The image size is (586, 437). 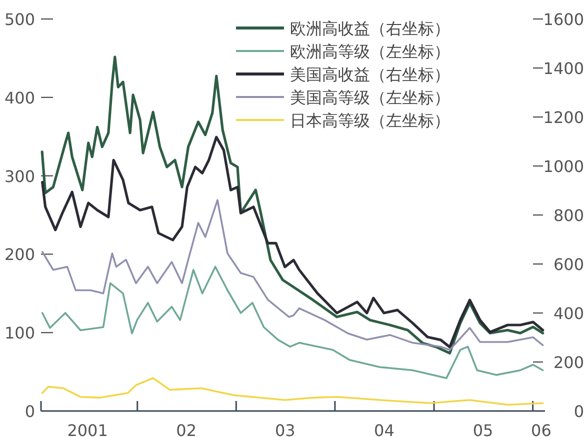 What do you see at coordinates (370, 51) in the screenshot?
I see `legend-label: 欧洲高等级（左坐标）` at bounding box center [370, 51].